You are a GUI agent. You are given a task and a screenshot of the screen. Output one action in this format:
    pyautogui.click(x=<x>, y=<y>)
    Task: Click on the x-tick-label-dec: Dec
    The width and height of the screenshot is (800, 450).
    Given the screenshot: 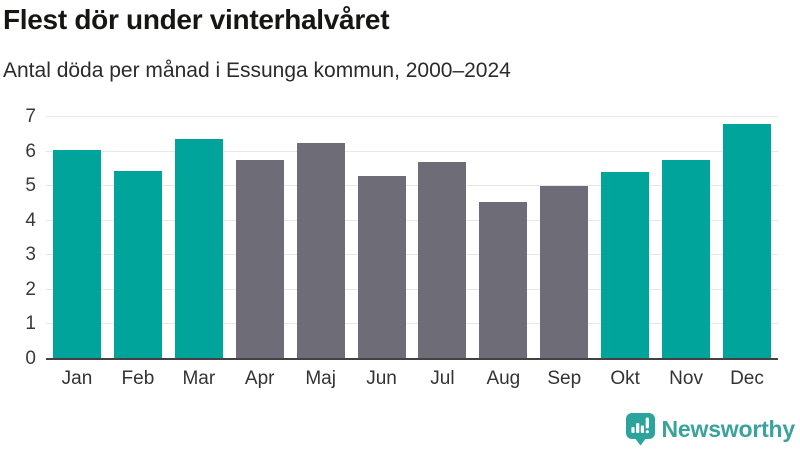 What is the action you would take?
    pyautogui.click(x=747, y=378)
    